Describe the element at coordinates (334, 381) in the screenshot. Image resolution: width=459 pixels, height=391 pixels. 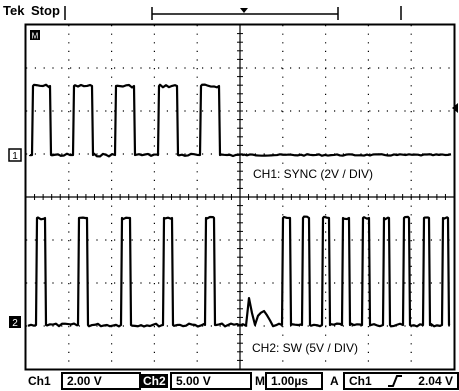
I see `trigger-mode-label: A` at that location.